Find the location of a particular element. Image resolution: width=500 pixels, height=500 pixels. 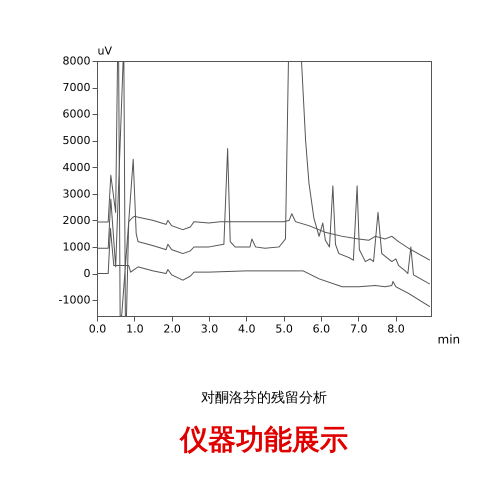

text: 仪器功能展示 is located at coordinates (263, 439).